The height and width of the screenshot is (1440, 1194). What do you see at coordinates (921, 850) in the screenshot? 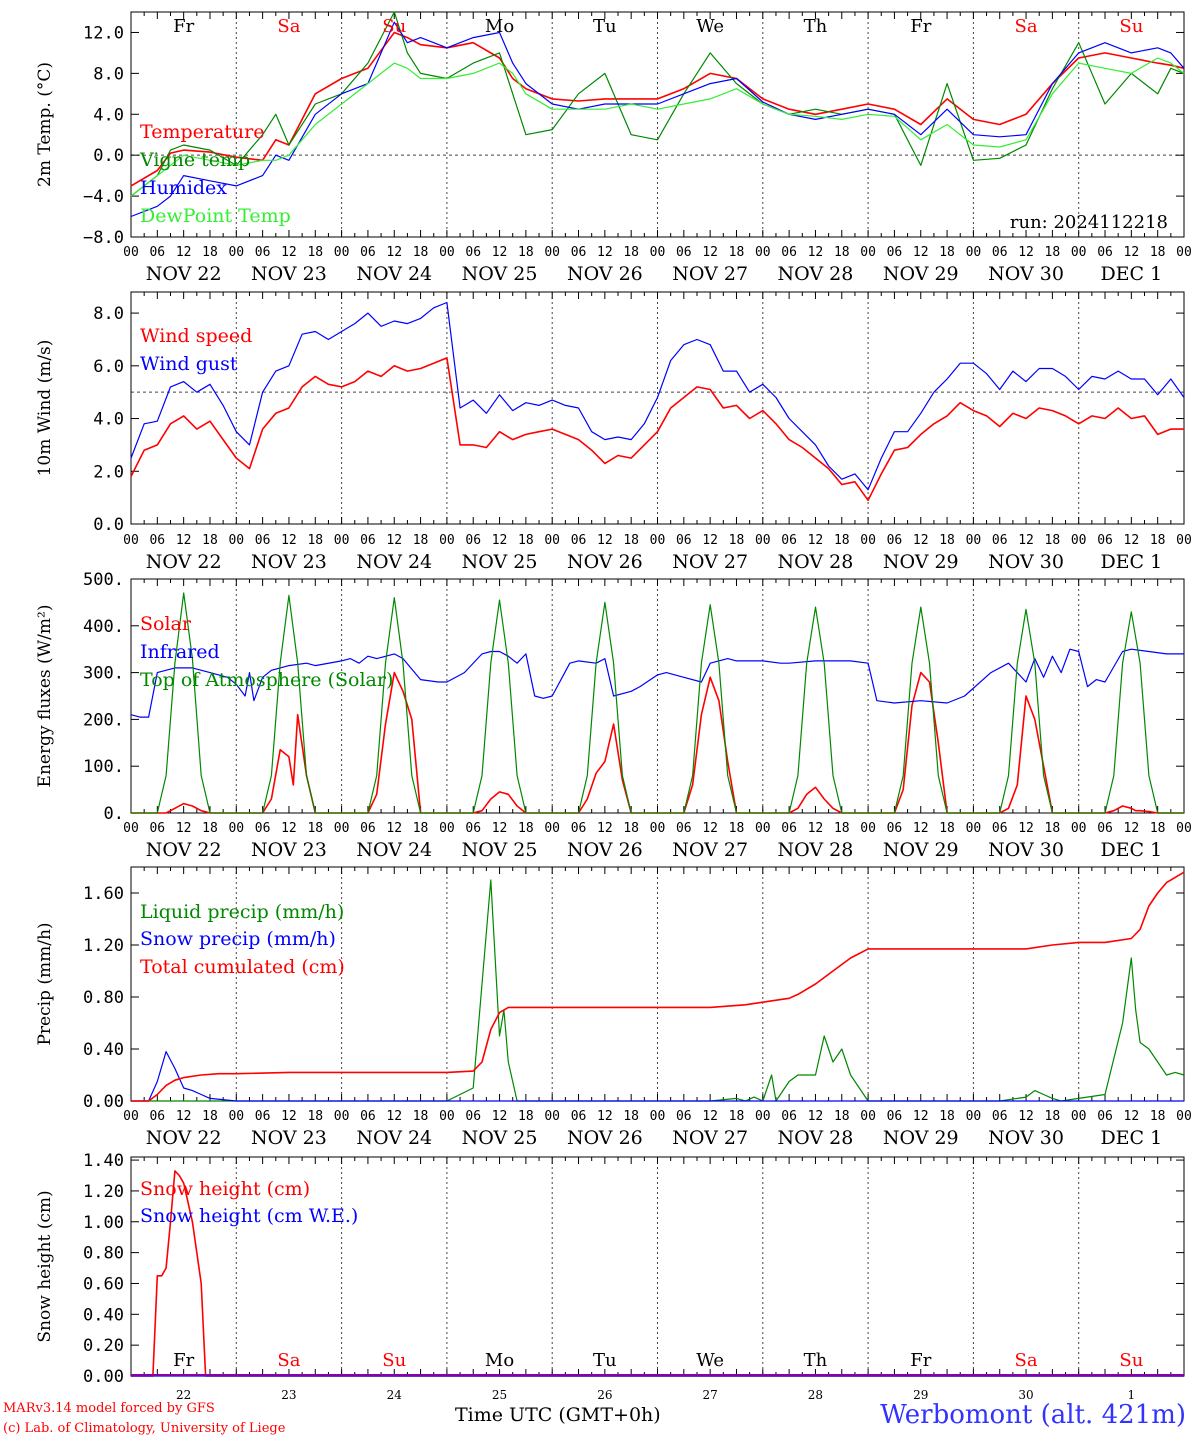
I see `date-label: NOV 29` at bounding box center [921, 850].